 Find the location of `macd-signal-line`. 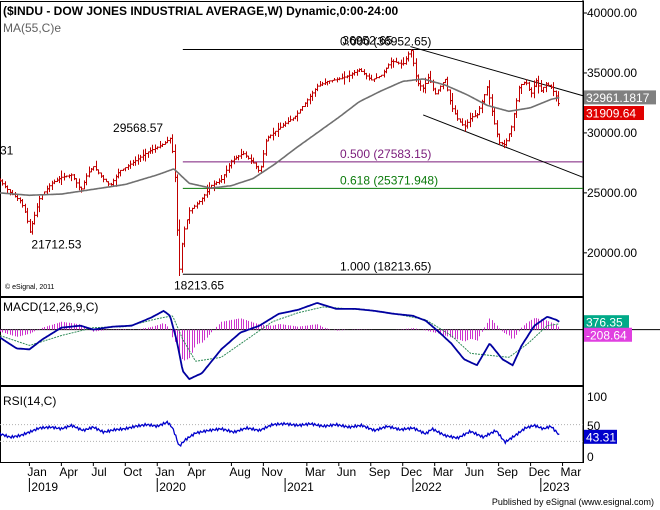

macd-signal-line is located at coordinates (280, 334).